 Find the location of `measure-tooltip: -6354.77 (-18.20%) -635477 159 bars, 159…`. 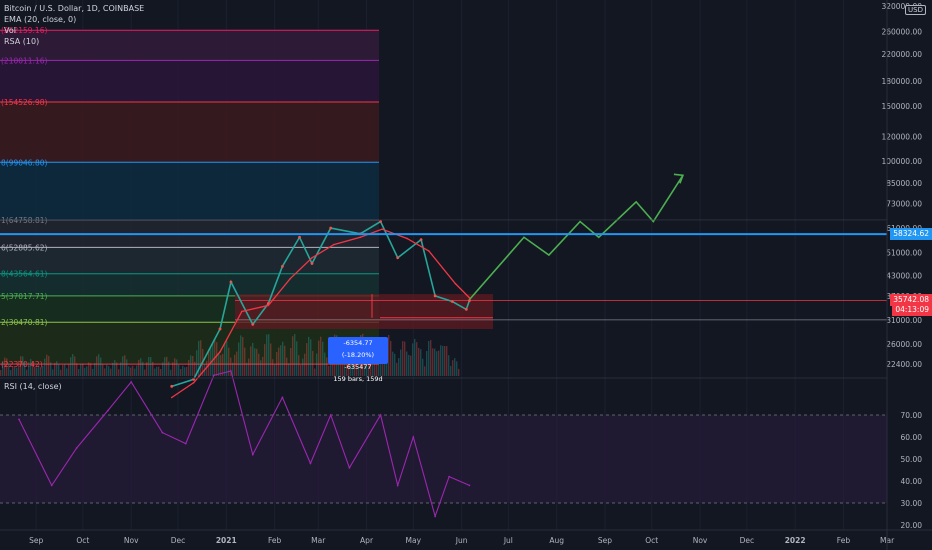

measure-tooltip: -6354.77 (-18.20%) -635477 159 bars, 159… is located at coordinates (358, 360).